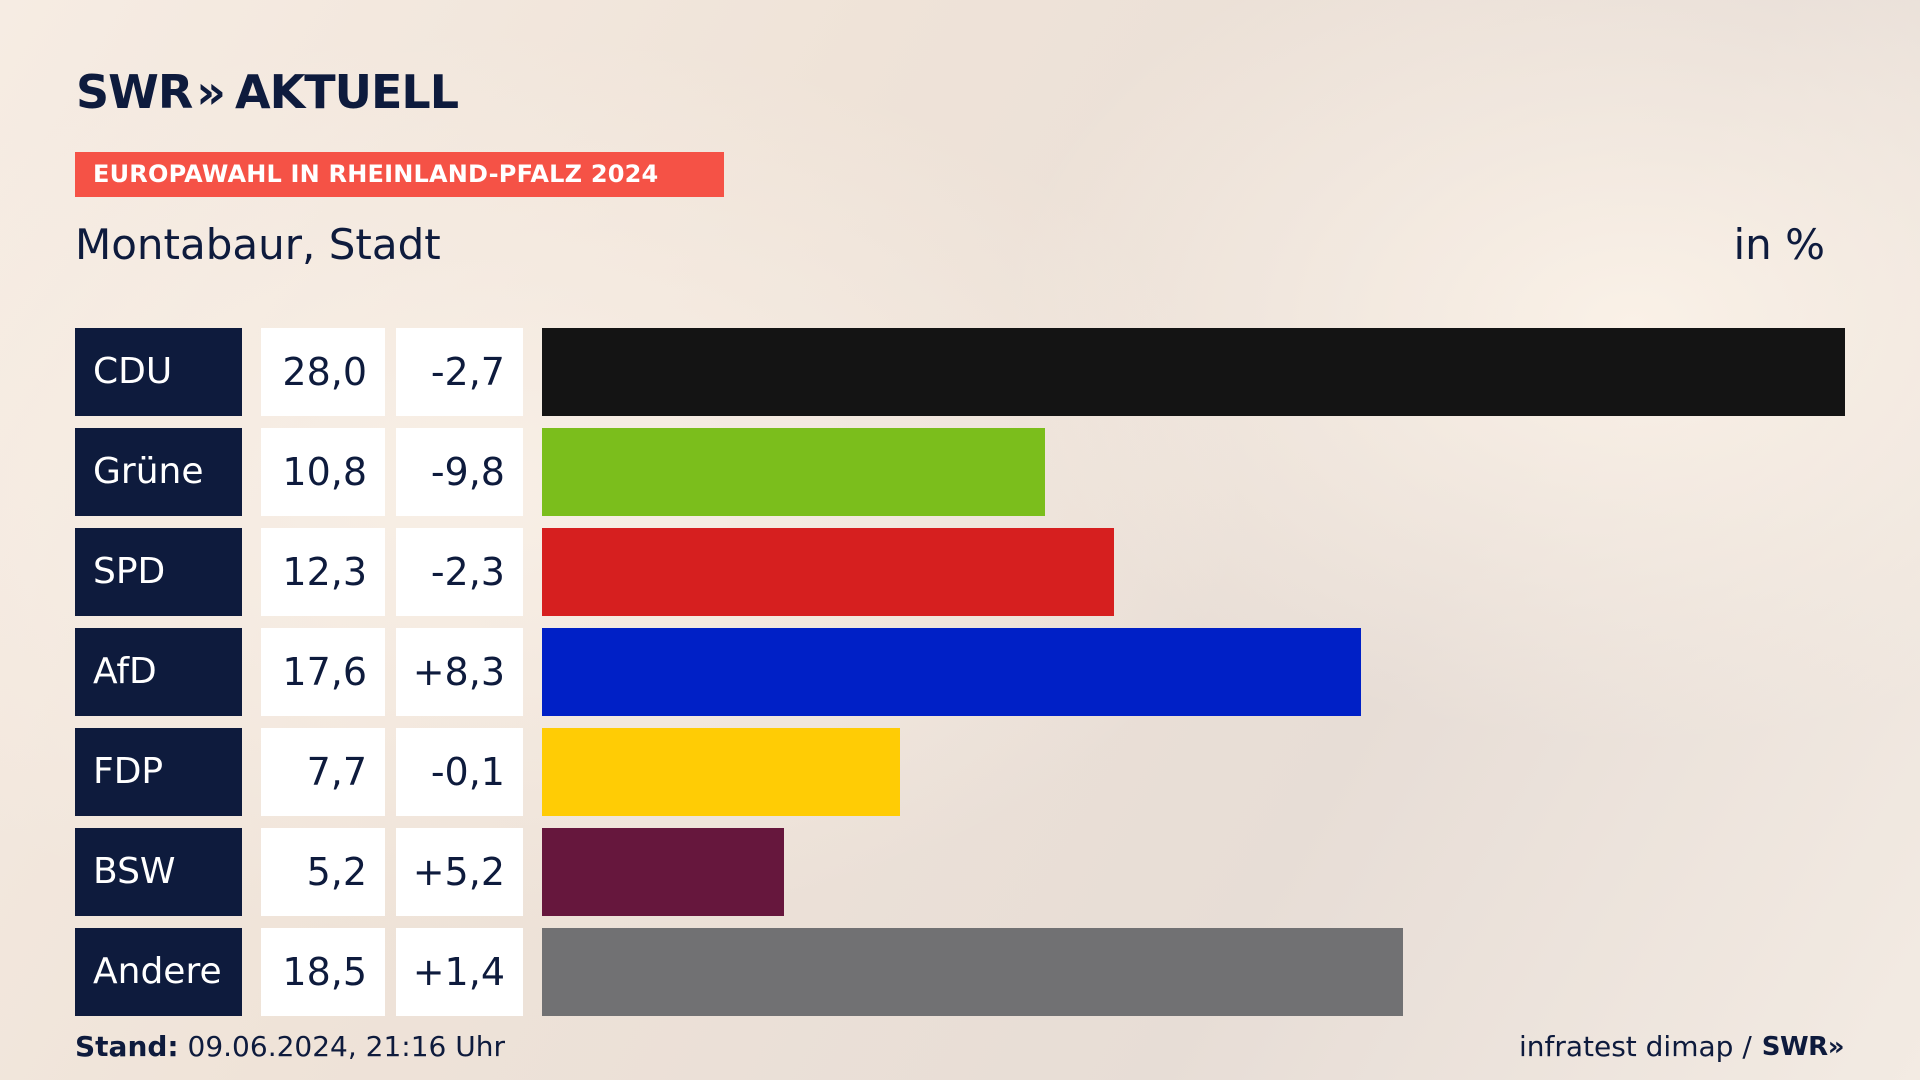  I want to click on vote-share-value: 17,6, so click(323, 672).